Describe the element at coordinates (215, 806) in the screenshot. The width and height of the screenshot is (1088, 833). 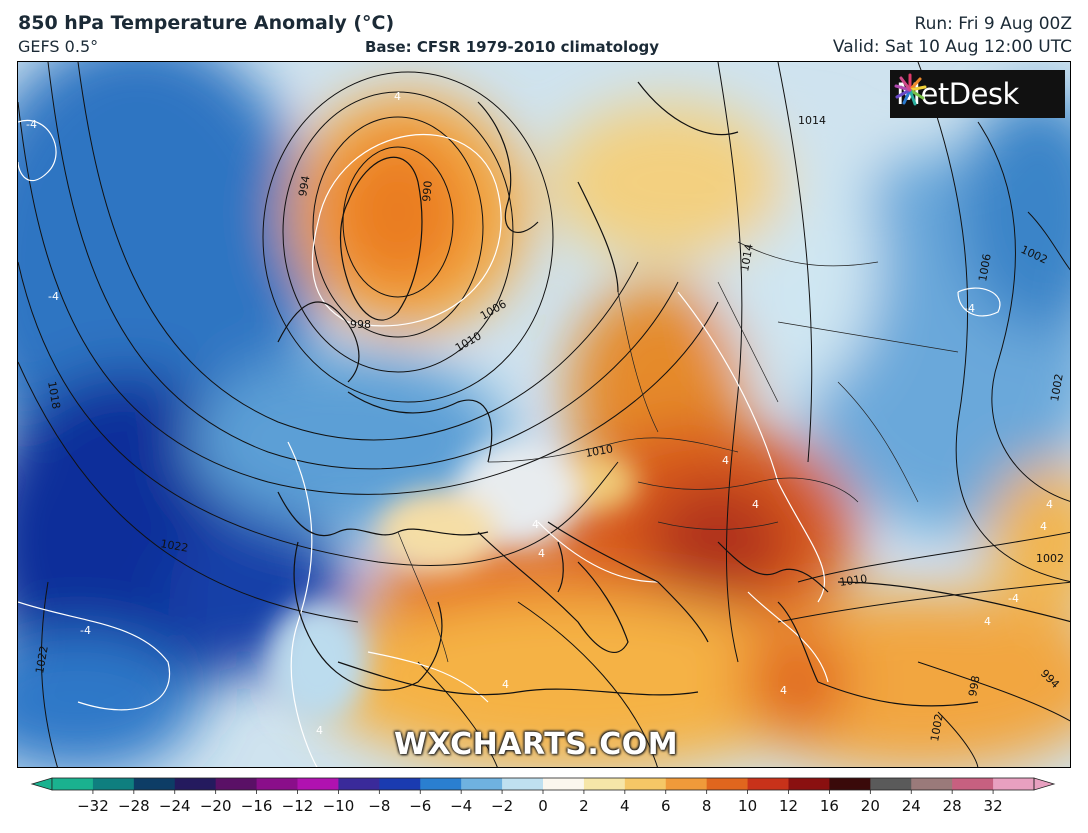
I see `colorbar-tick-label: −20` at that location.